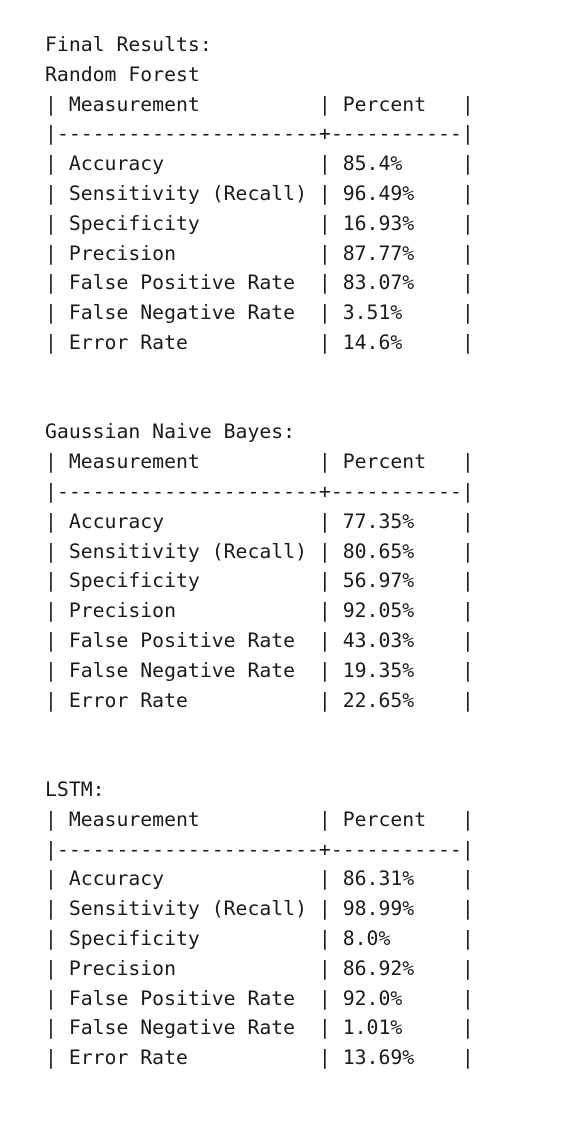 The width and height of the screenshot is (582, 1121). Describe the element at coordinates (259, 909) in the screenshot. I see `table-row: | Sensitivity (Recall) | 98.99% |` at that location.